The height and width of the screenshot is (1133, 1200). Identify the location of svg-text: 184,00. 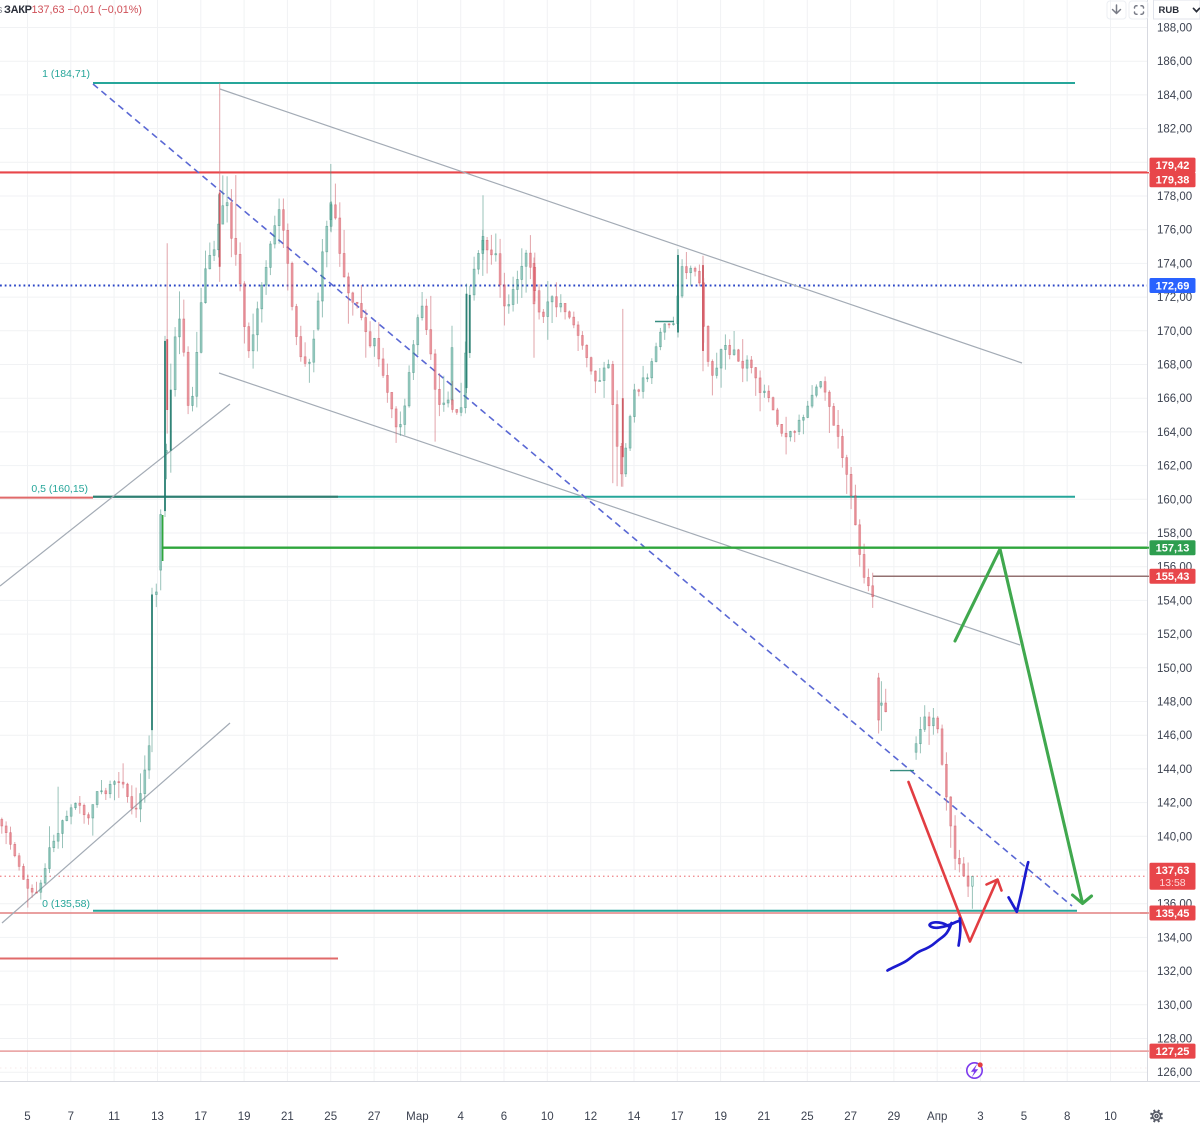
(1174, 96).